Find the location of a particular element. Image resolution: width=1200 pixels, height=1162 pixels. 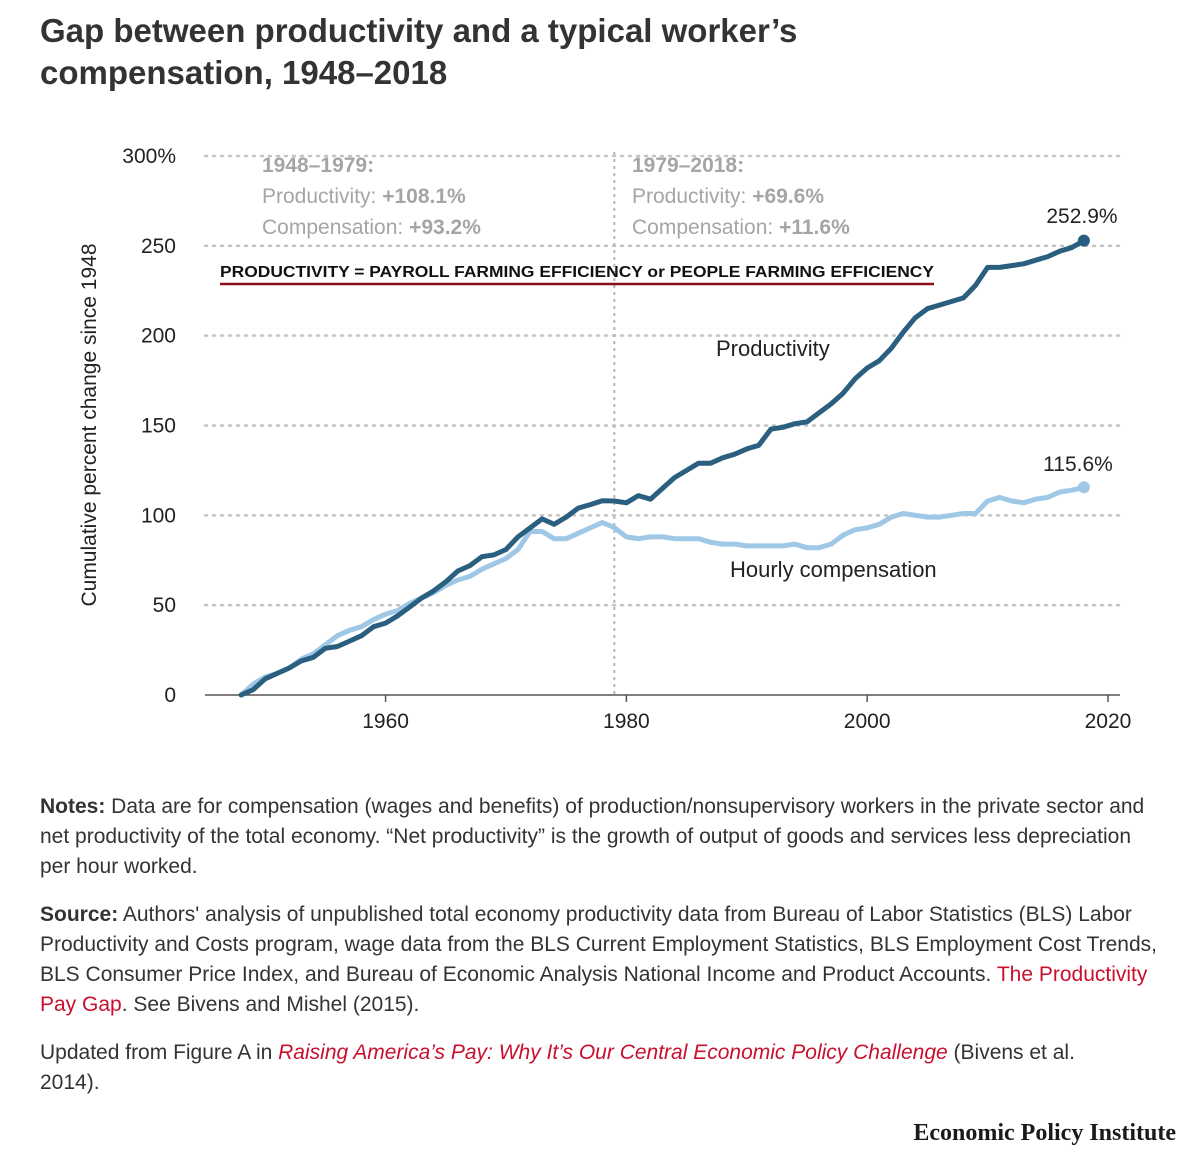

productivity-series-label: Productivity is located at coordinates (773, 348).